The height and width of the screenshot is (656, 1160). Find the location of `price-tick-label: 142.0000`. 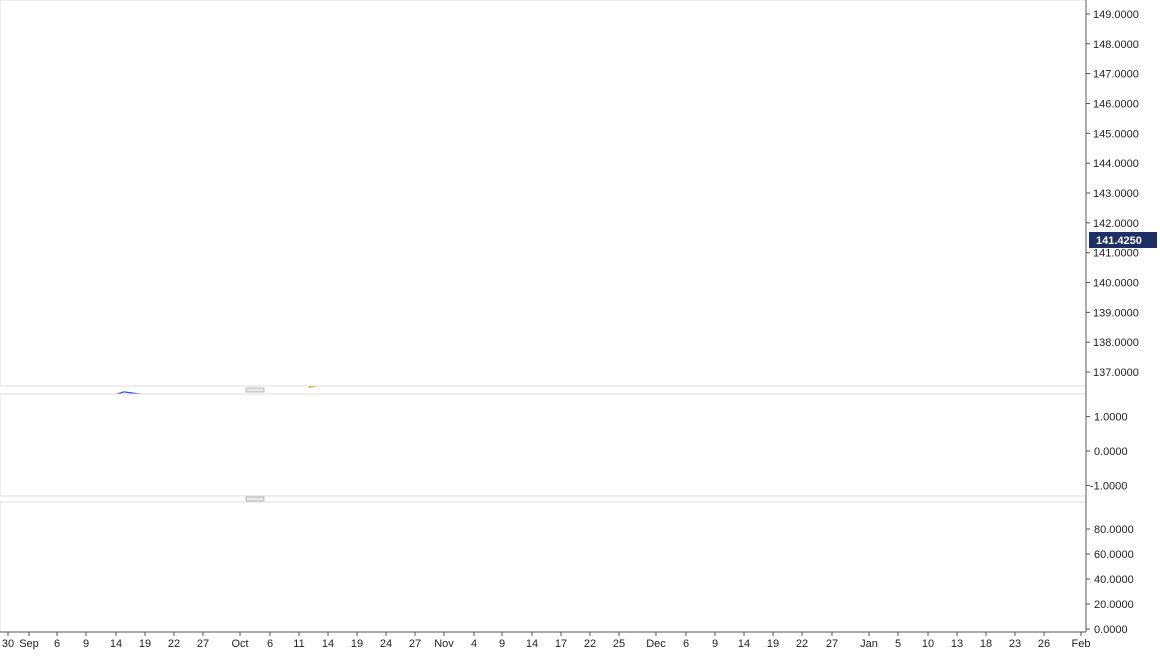

price-tick-label: 142.0000 is located at coordinates (1116, 224).